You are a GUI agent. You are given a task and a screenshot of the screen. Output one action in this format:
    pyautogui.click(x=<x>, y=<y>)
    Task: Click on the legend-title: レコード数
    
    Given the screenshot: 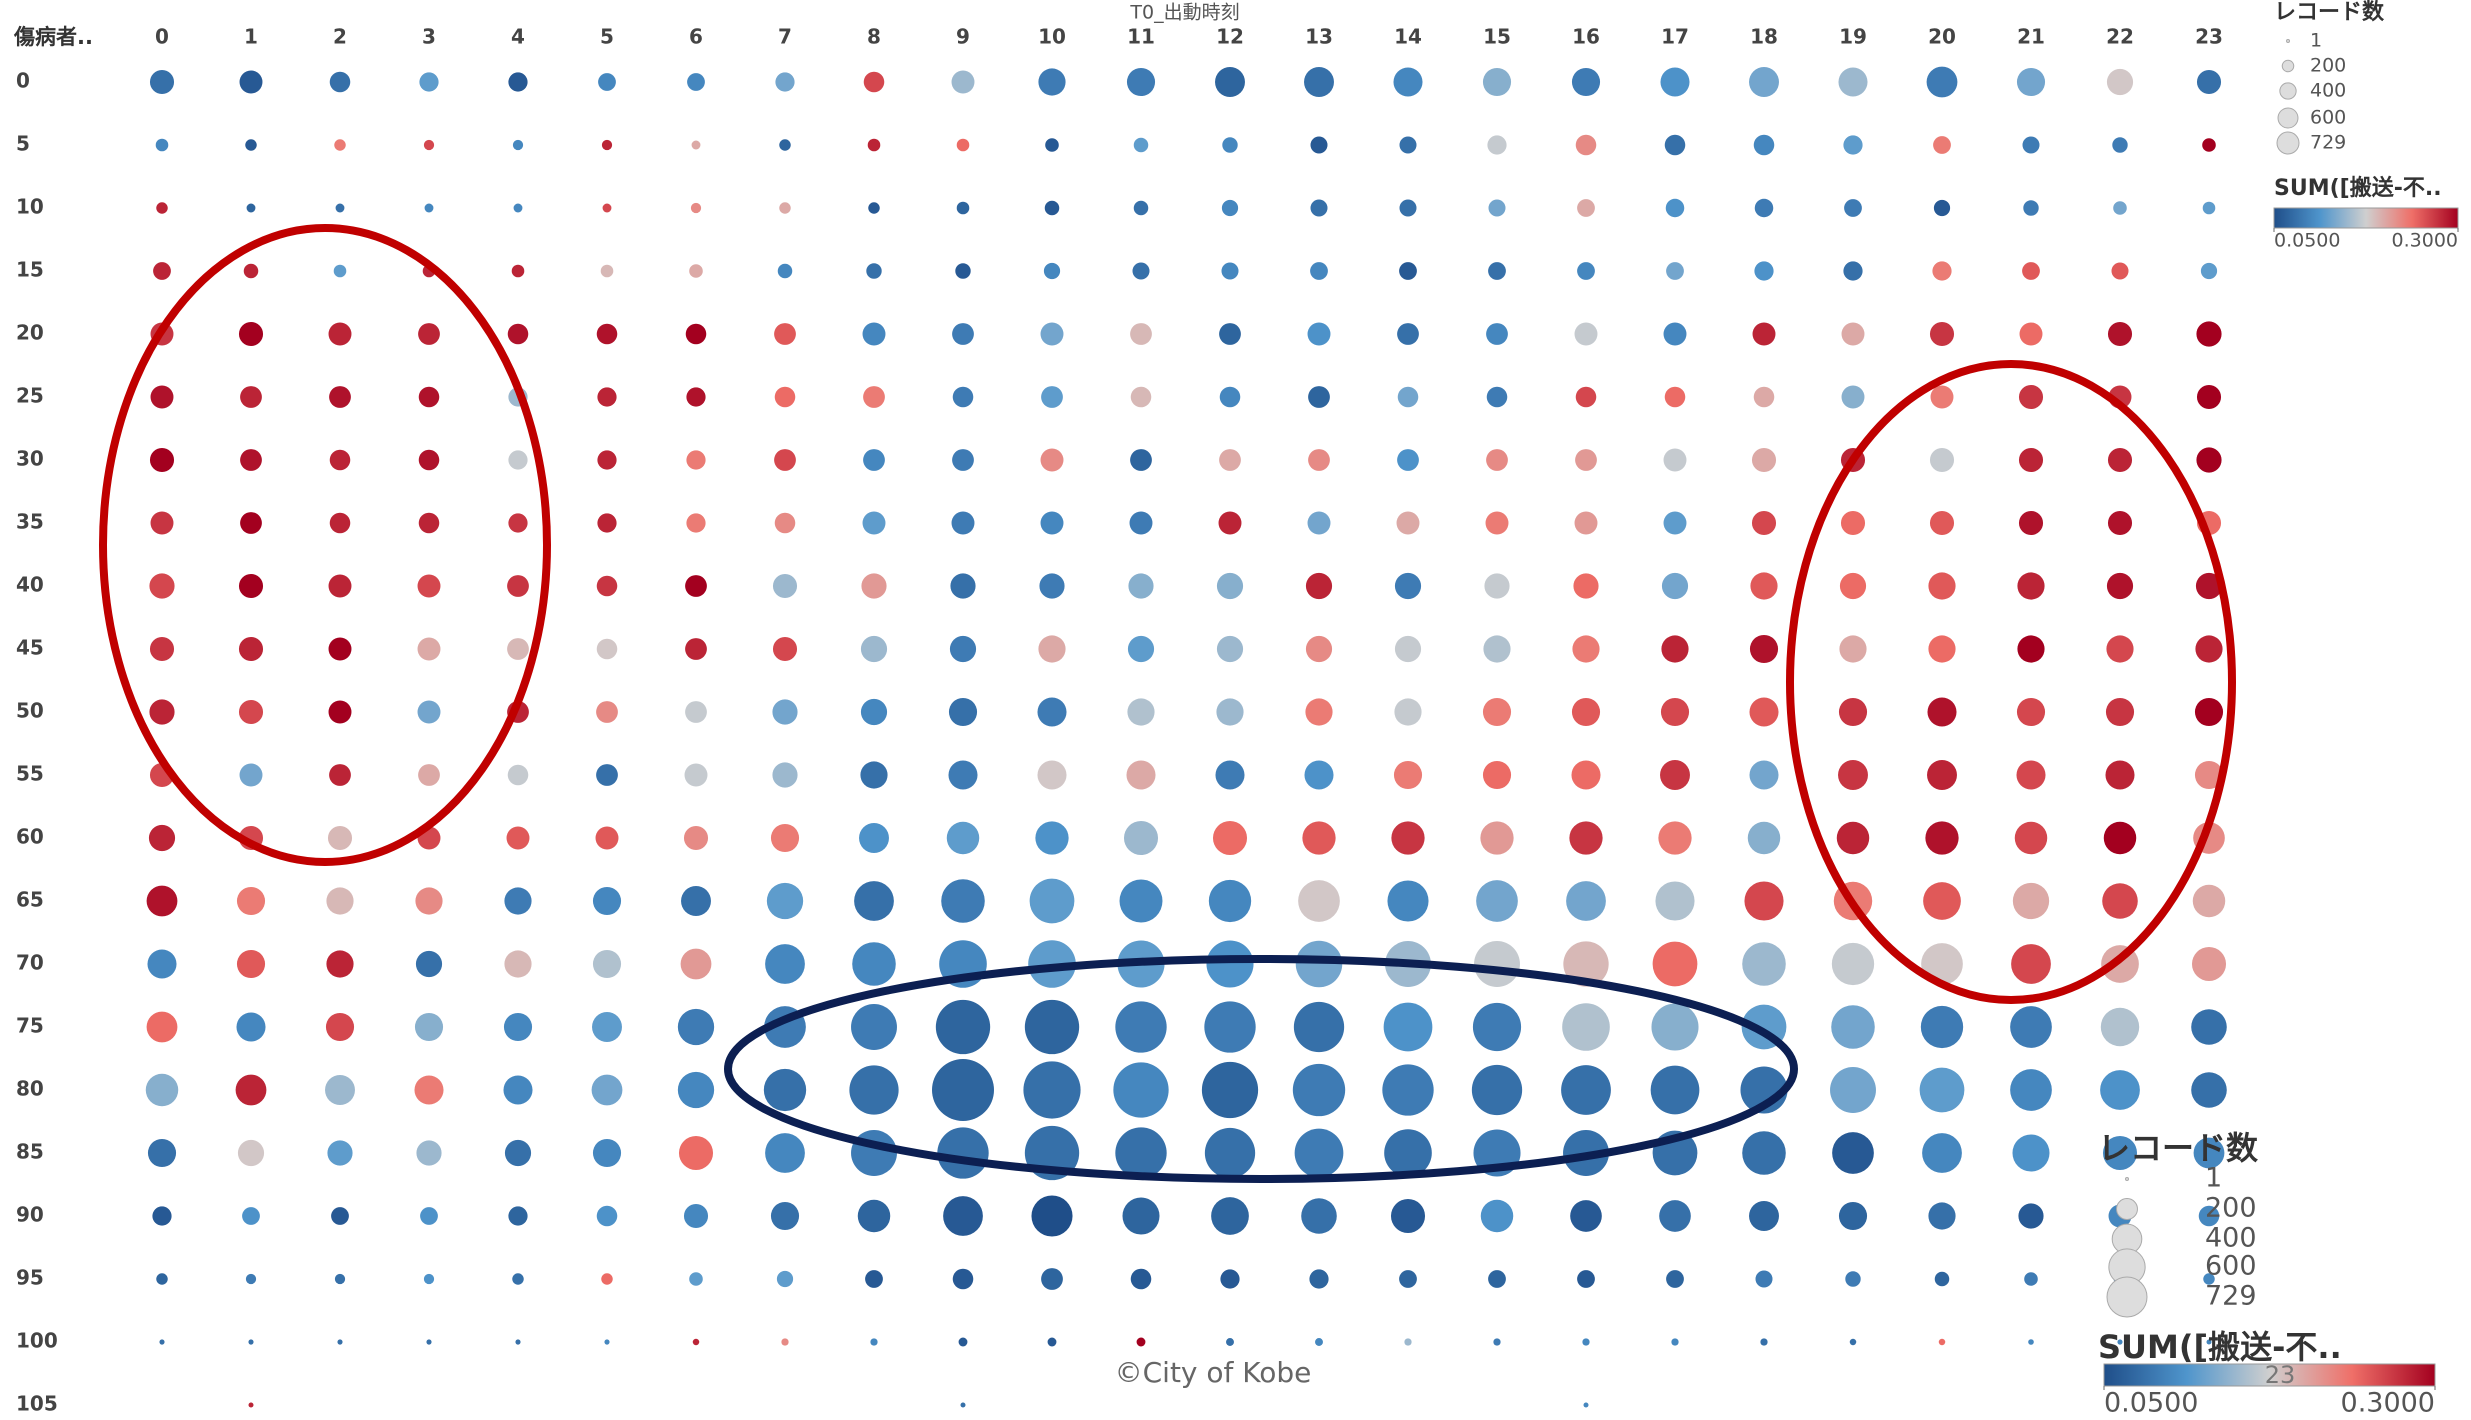 What is the action you would take?
    pyautogui.click(x=2178, y=1148)
    